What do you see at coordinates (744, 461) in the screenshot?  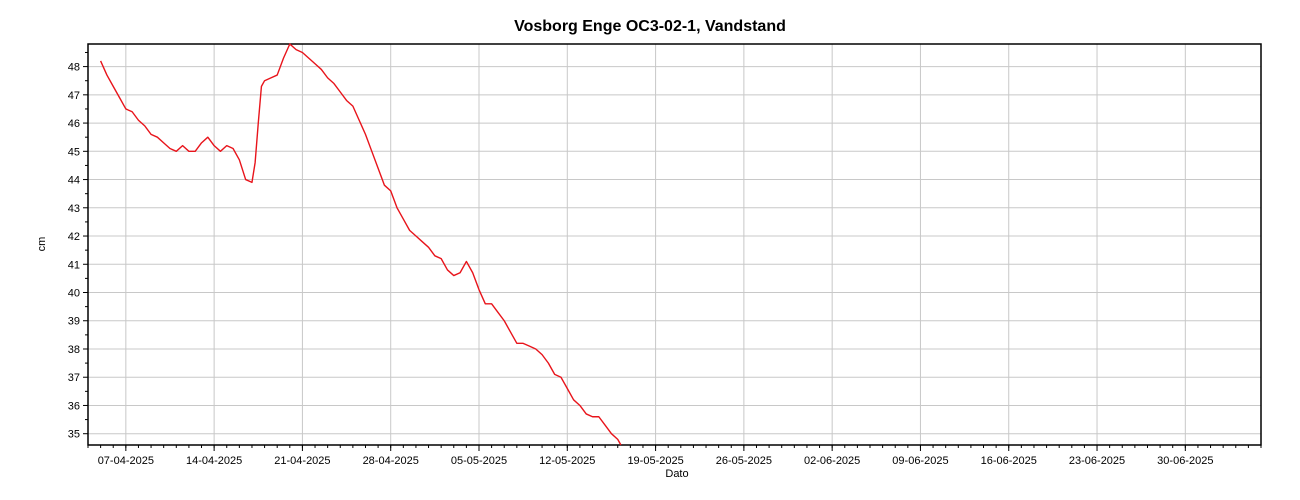 I see `x-tick-label: 26-05-2025` at bounding box center [744, 461].